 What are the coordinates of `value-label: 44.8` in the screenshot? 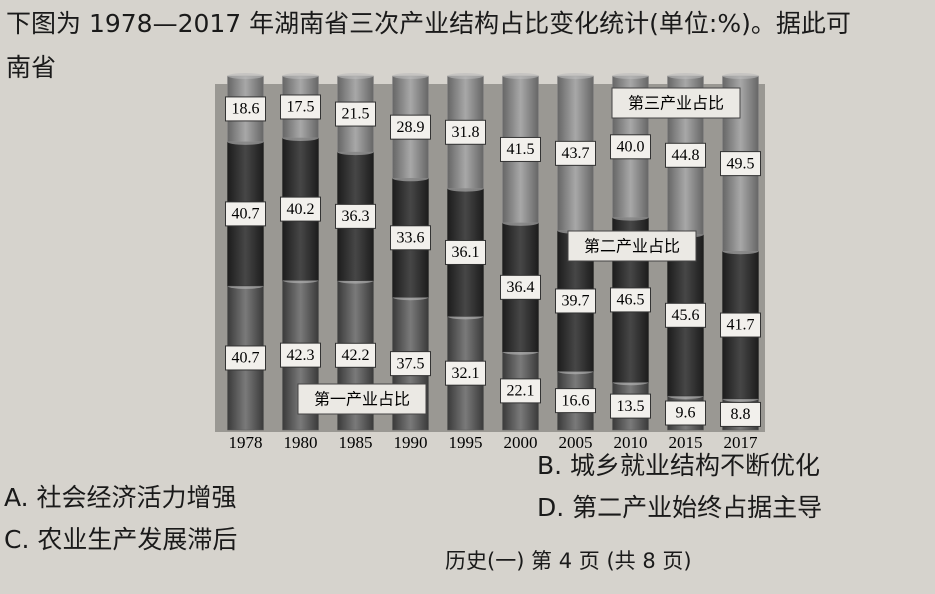 It's located at (686, 155).